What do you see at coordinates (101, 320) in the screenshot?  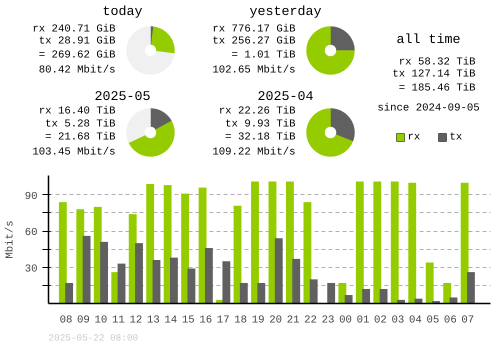 I see `x-tick-label: 10` at bounding box center [101, 320].